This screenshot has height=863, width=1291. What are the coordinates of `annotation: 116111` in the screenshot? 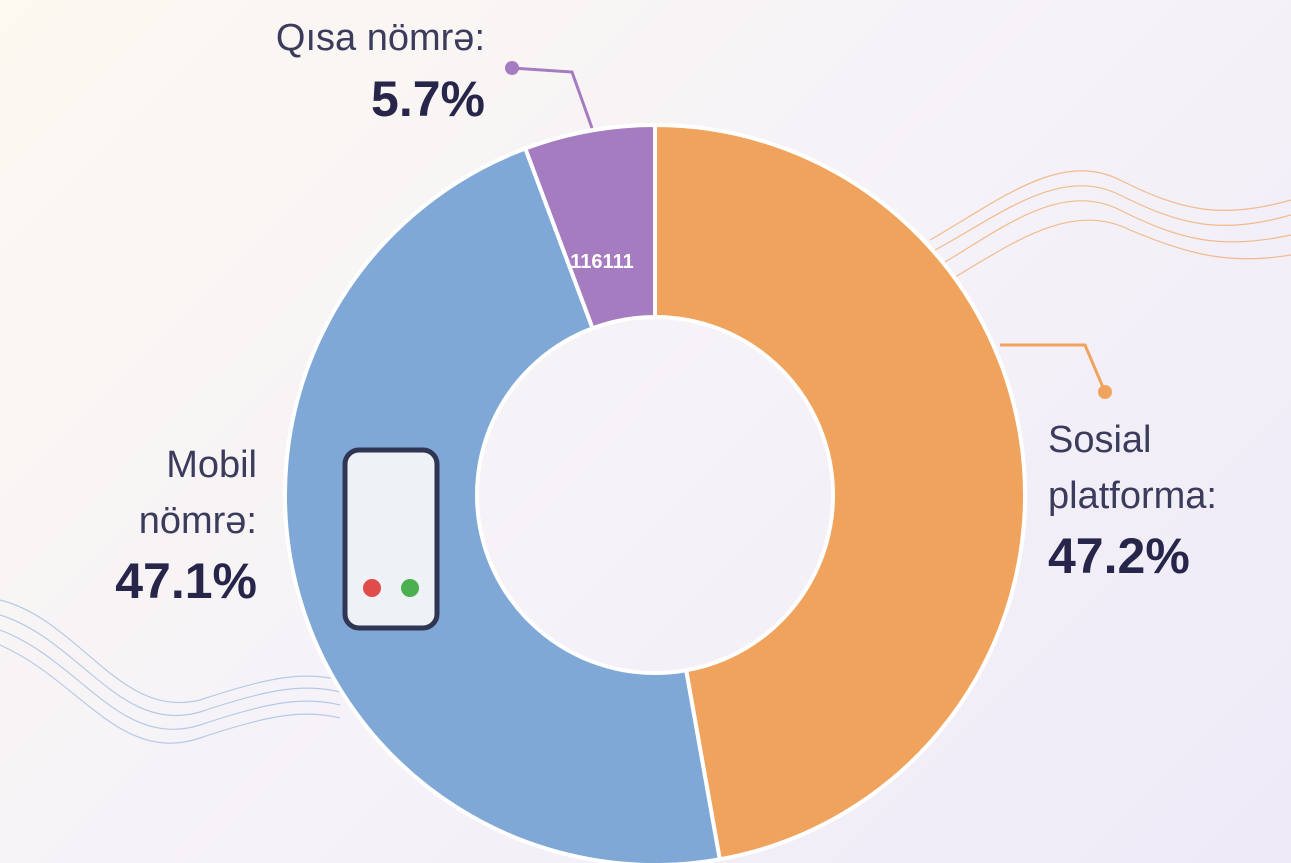 It's located at (601, 262).